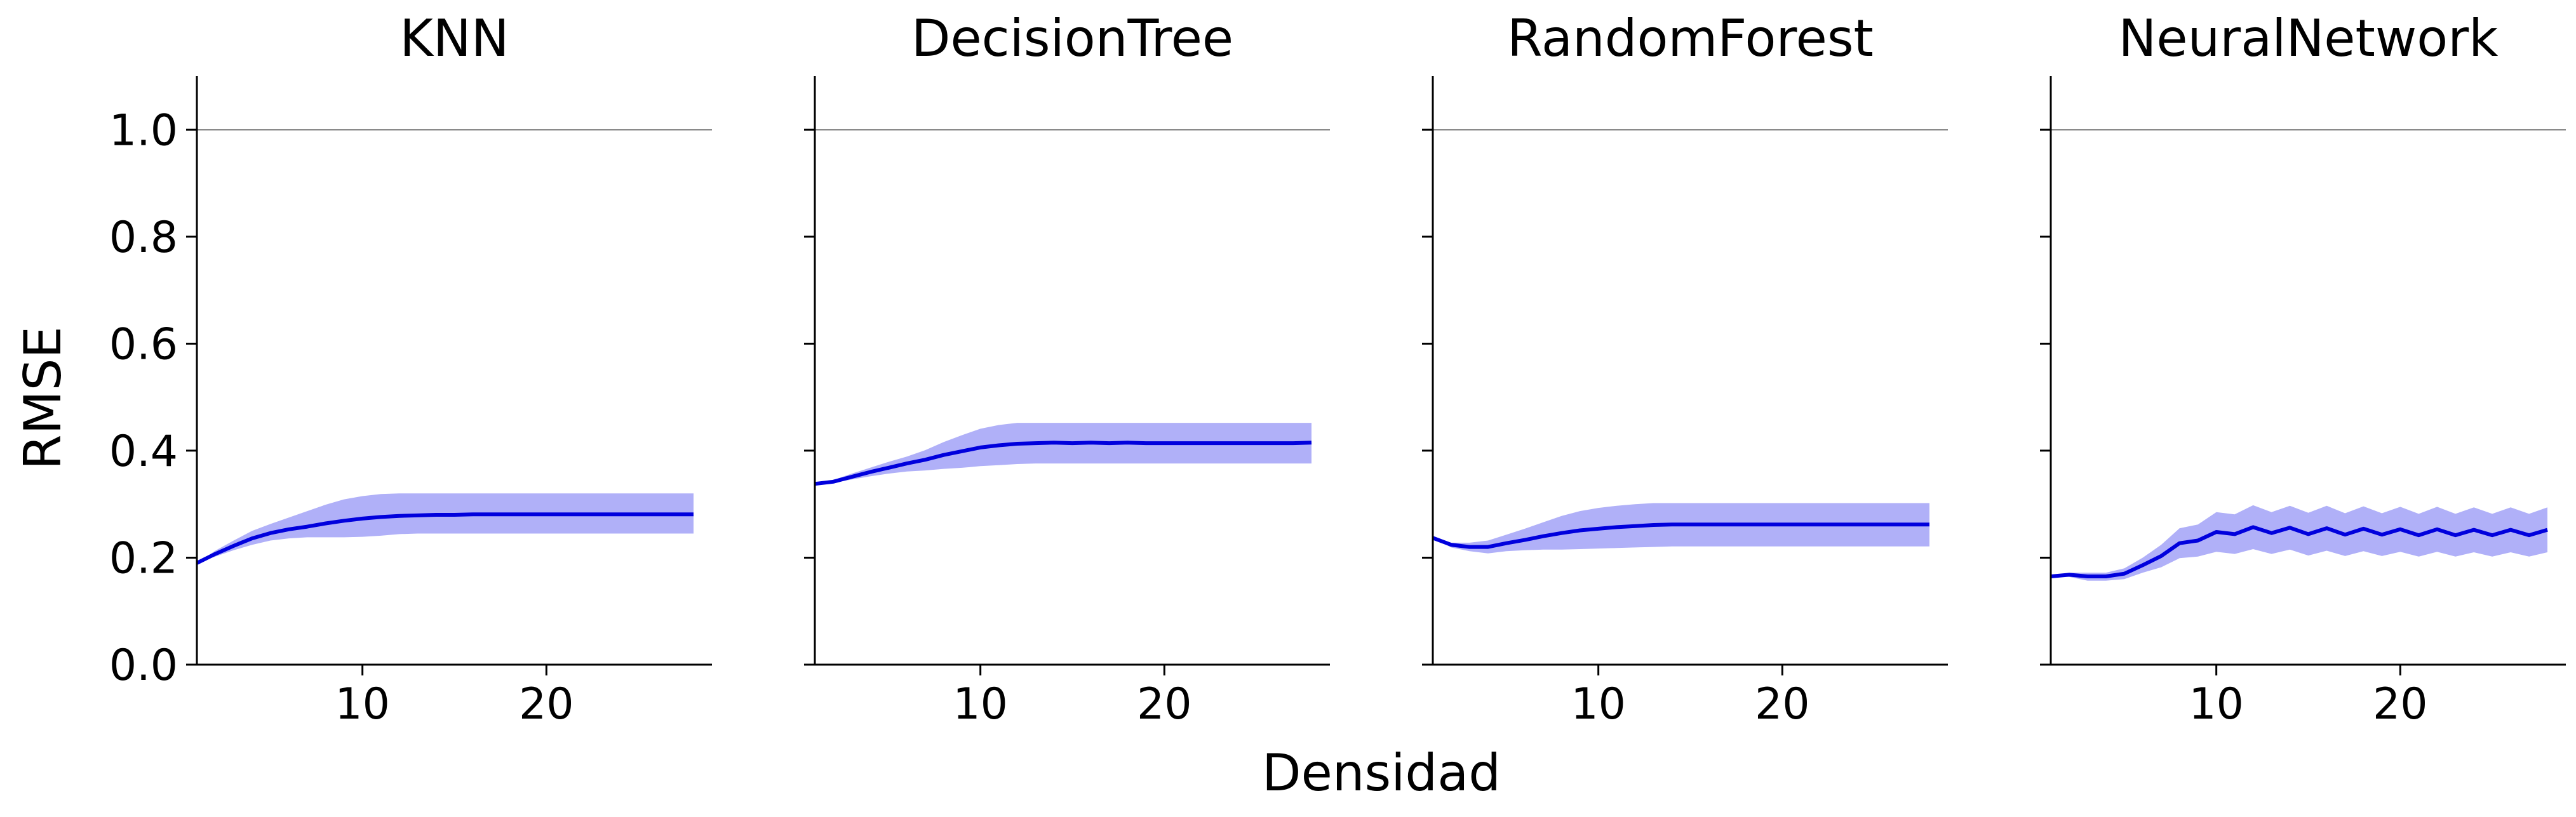 The width and height of the screenshot is (2576, 817). I want to click on y-tick-label: 1.0, so click(143, 130).